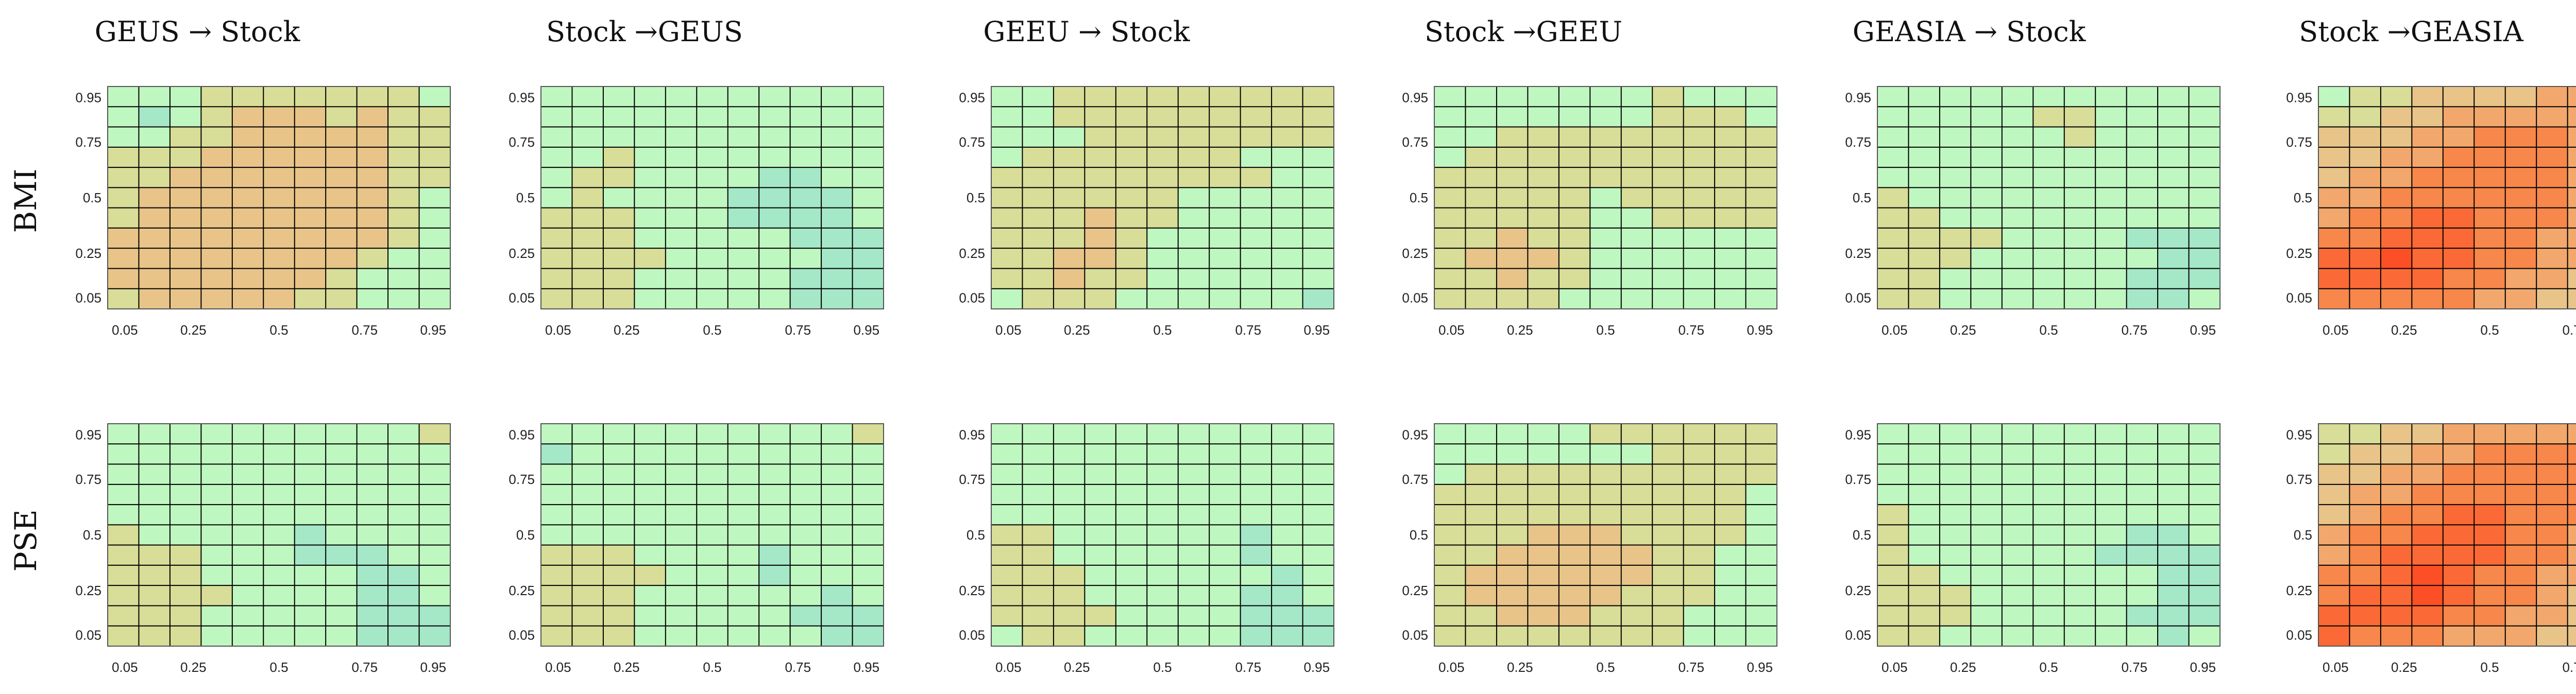  I want to click on x-tick-label: 0.5, so click(1605, 330).